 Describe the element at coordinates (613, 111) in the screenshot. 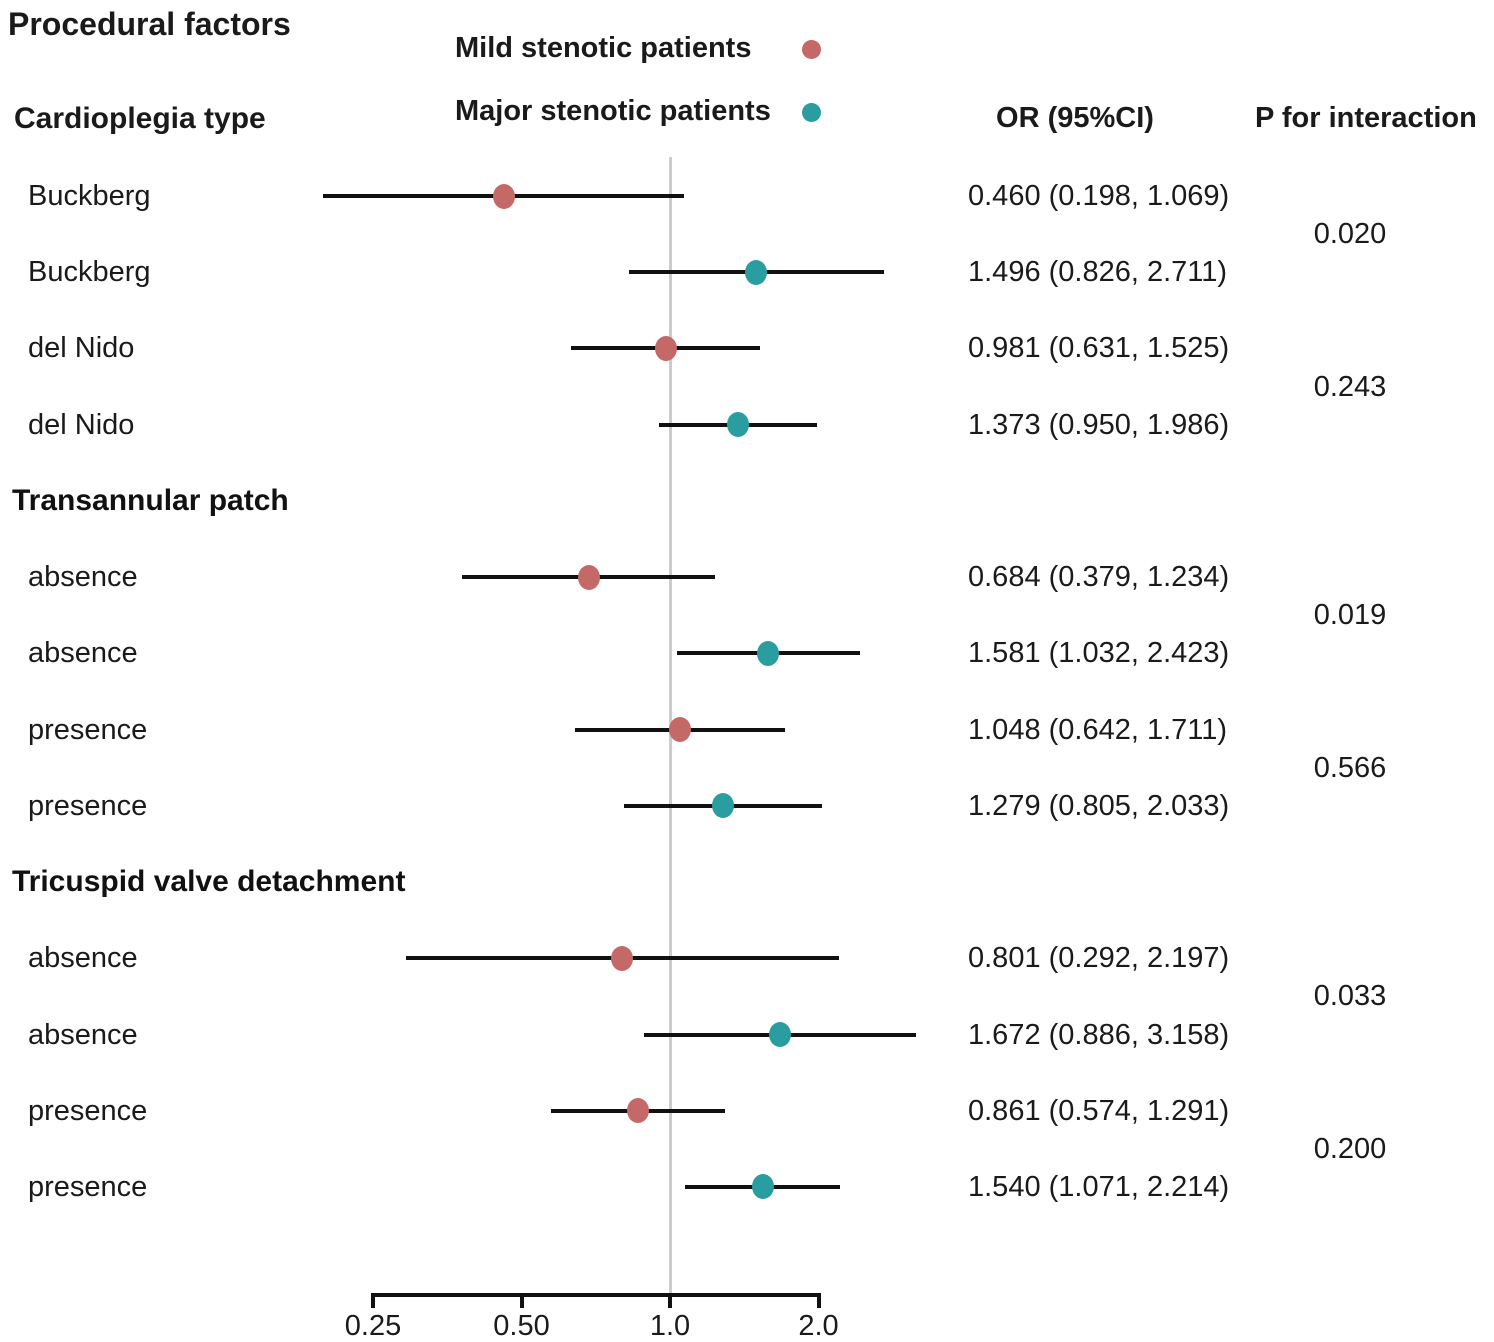

I see `legend-label-major: Major stenotic patients` at that location.